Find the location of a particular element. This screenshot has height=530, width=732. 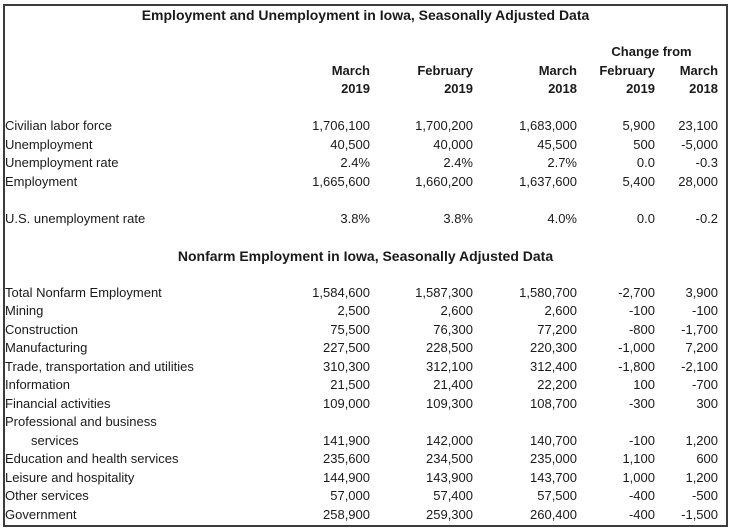

column-header: February is located at coordinates (627, 70).